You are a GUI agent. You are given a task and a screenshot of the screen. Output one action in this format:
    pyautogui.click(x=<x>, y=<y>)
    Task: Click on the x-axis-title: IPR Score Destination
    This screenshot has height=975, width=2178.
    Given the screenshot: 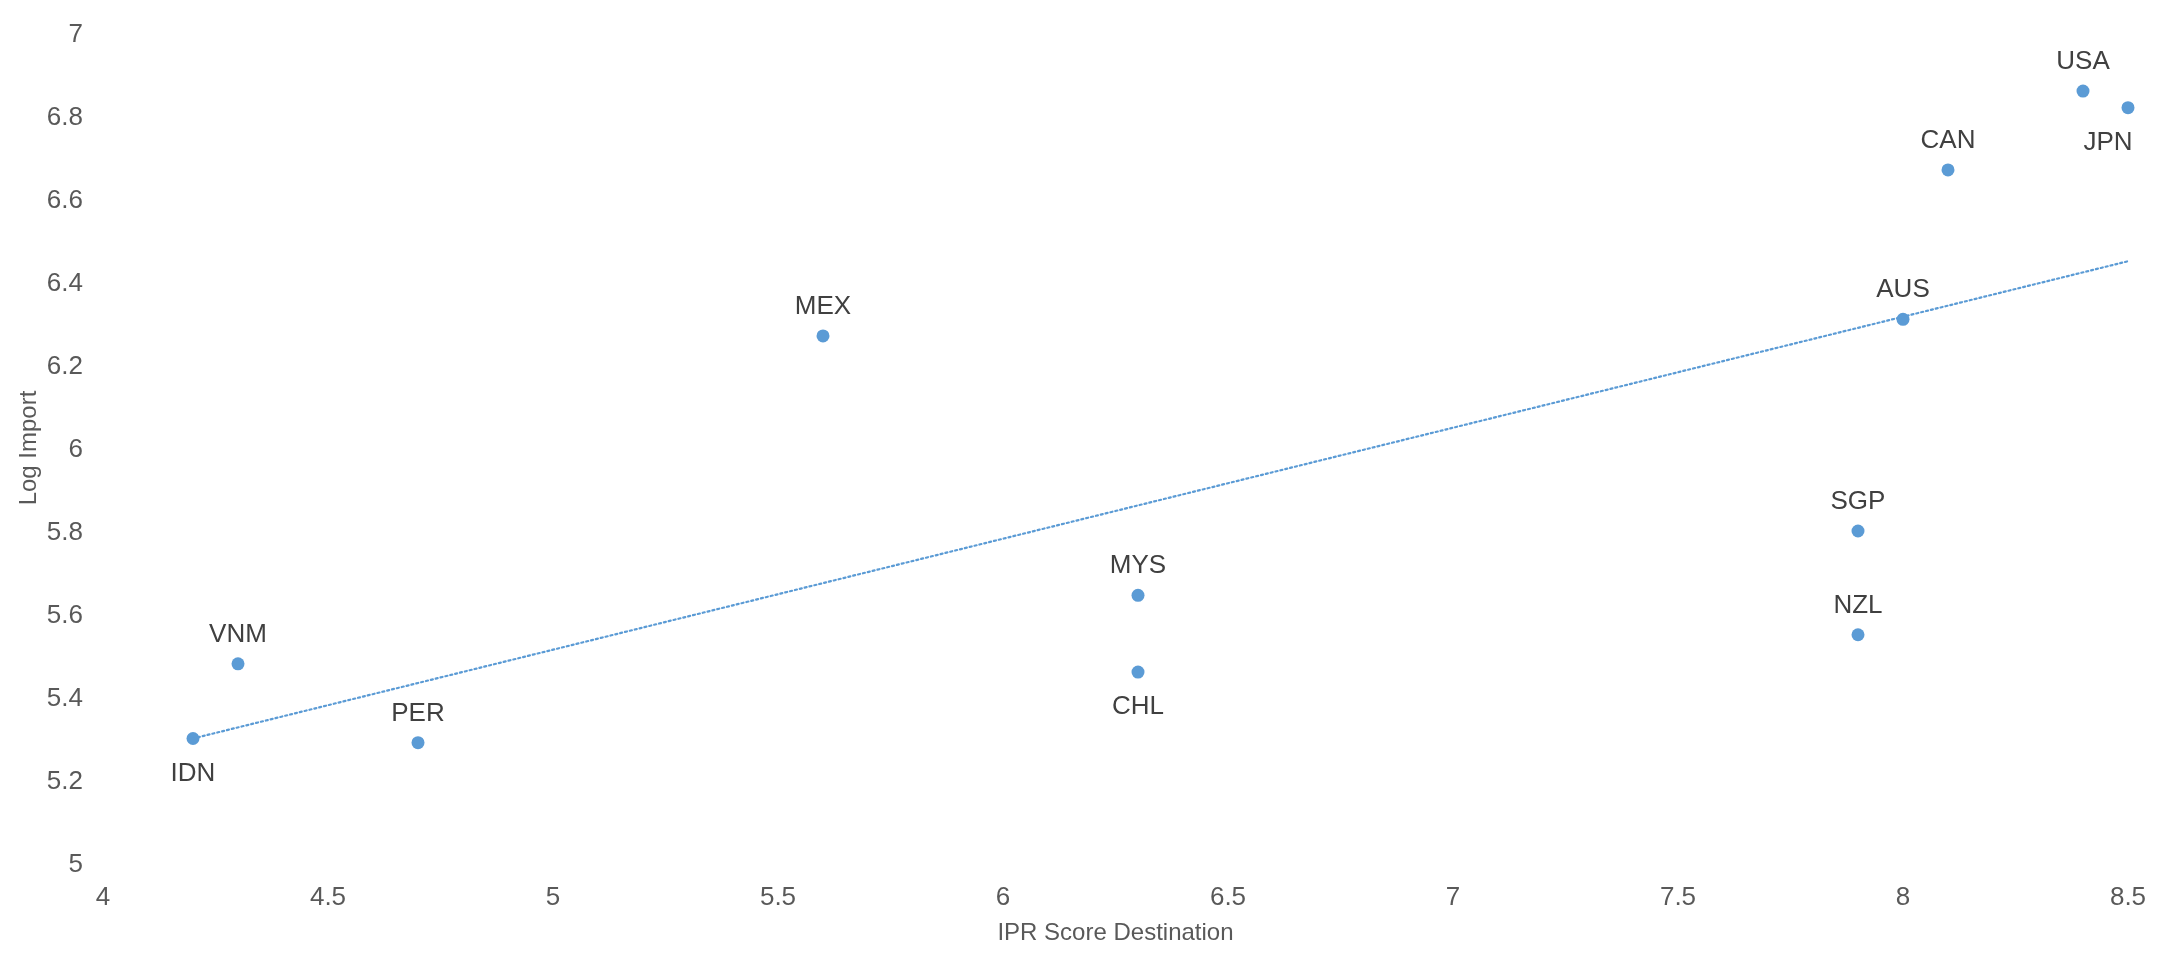 What is the action you would take?
    pyautogui.click(x=1115, y=931)
    